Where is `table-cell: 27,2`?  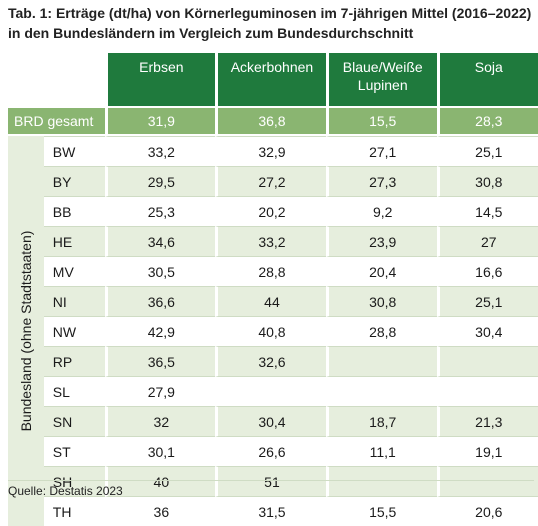 table-cell: 27,2 is located at coordinates (270, 181).